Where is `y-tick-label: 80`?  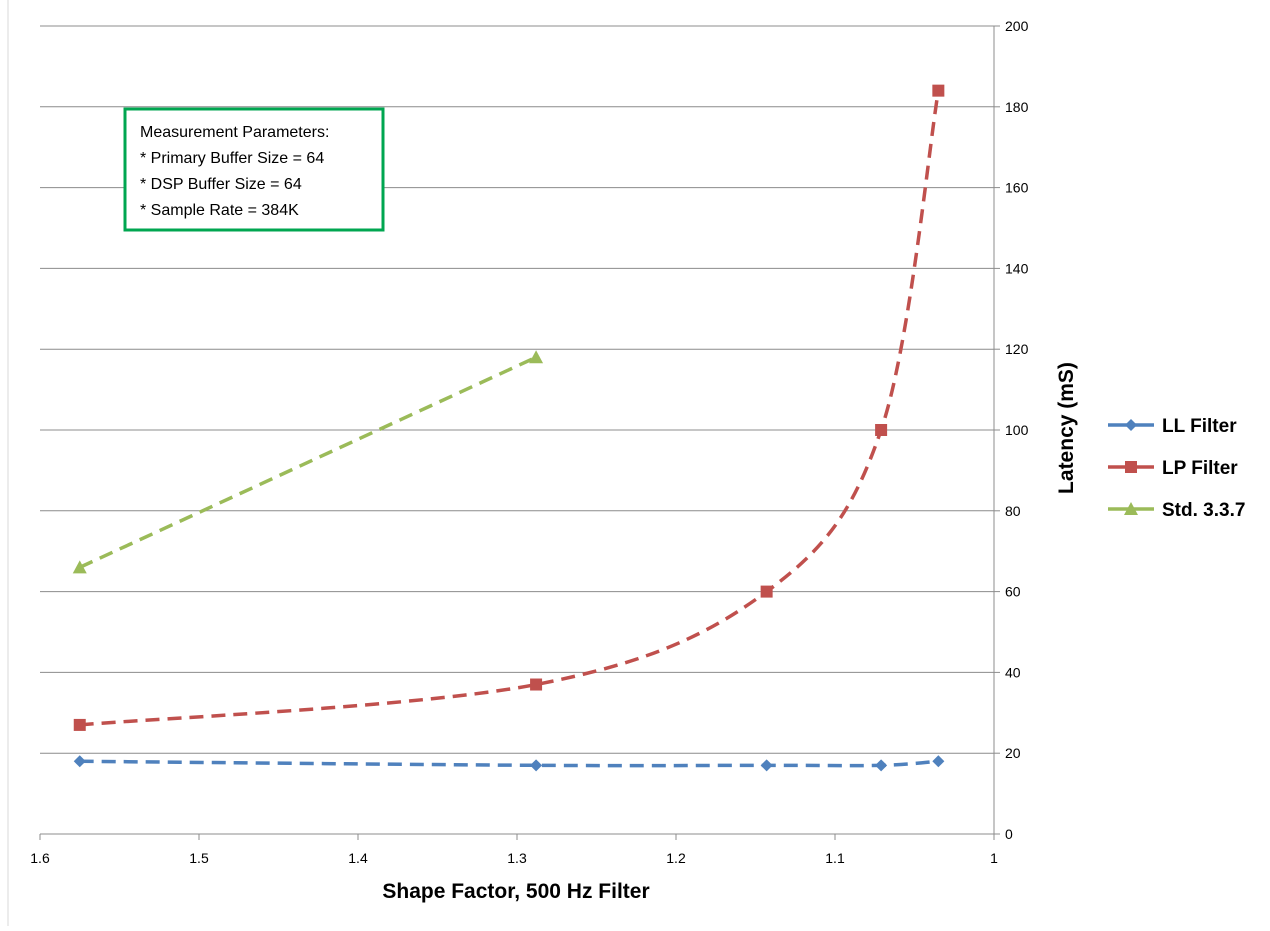
y-tick-label: 80 is located at coordinates (1013, 511).